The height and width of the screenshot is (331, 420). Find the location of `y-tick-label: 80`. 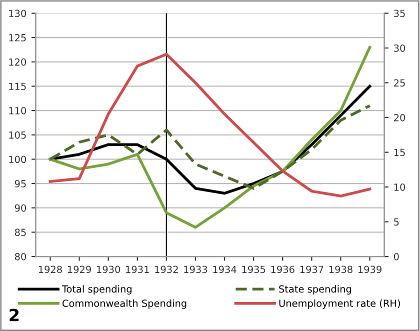

y-tick-label: 80 is located at coordinates (20, 256).